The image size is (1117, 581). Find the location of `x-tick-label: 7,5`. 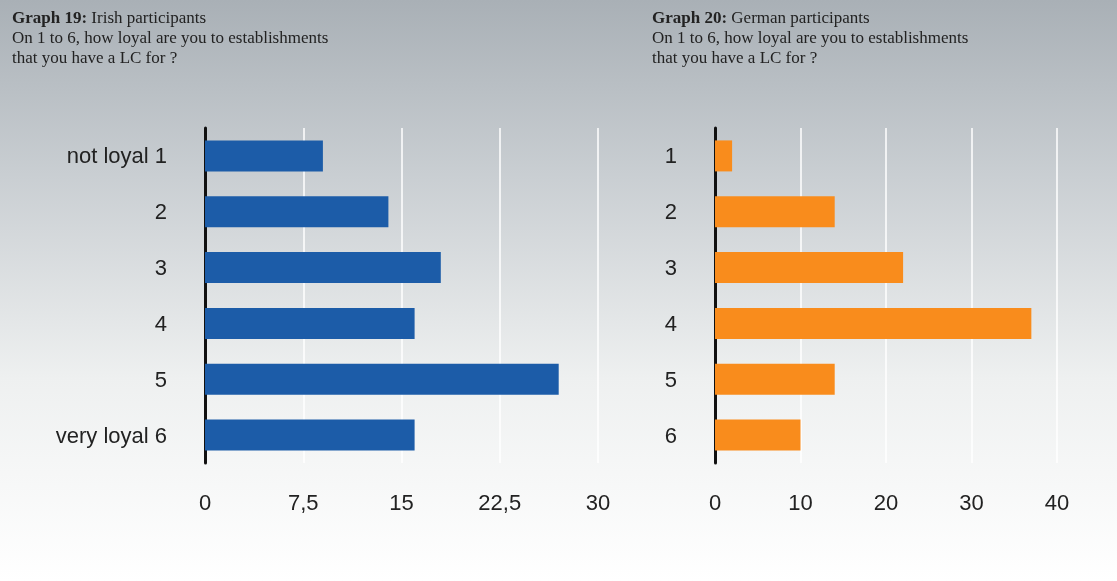

x-tick-label: 7,5 is located at coordinates (303, 502).